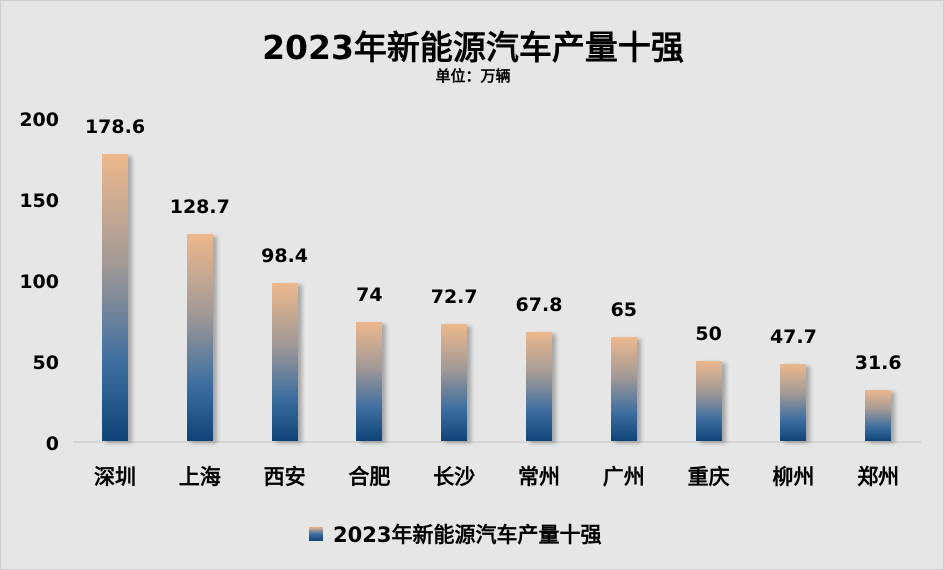 The height and width of the screenshot is (570, 944). What do you see at coordinates (708, 477) in the screenshot?
I see `x-tick-label: 重庆` at bounding box center [708, 477].